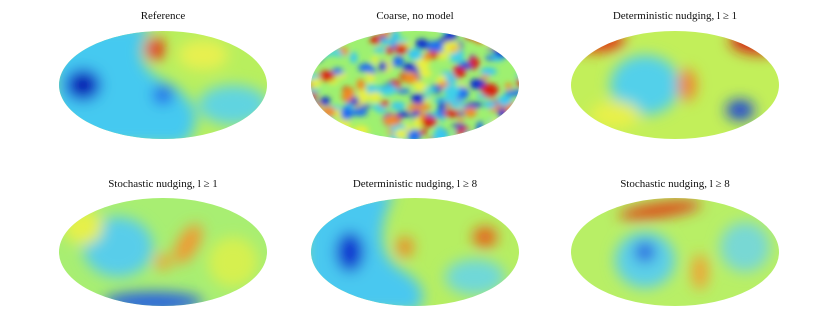 This screenshot has width=830, height=330. What do you see at coordinates (675, 184) in the screenshot?
I see `panel-title: Stochastic nudging, l ≥ 8` at bounding box center [675, 184].